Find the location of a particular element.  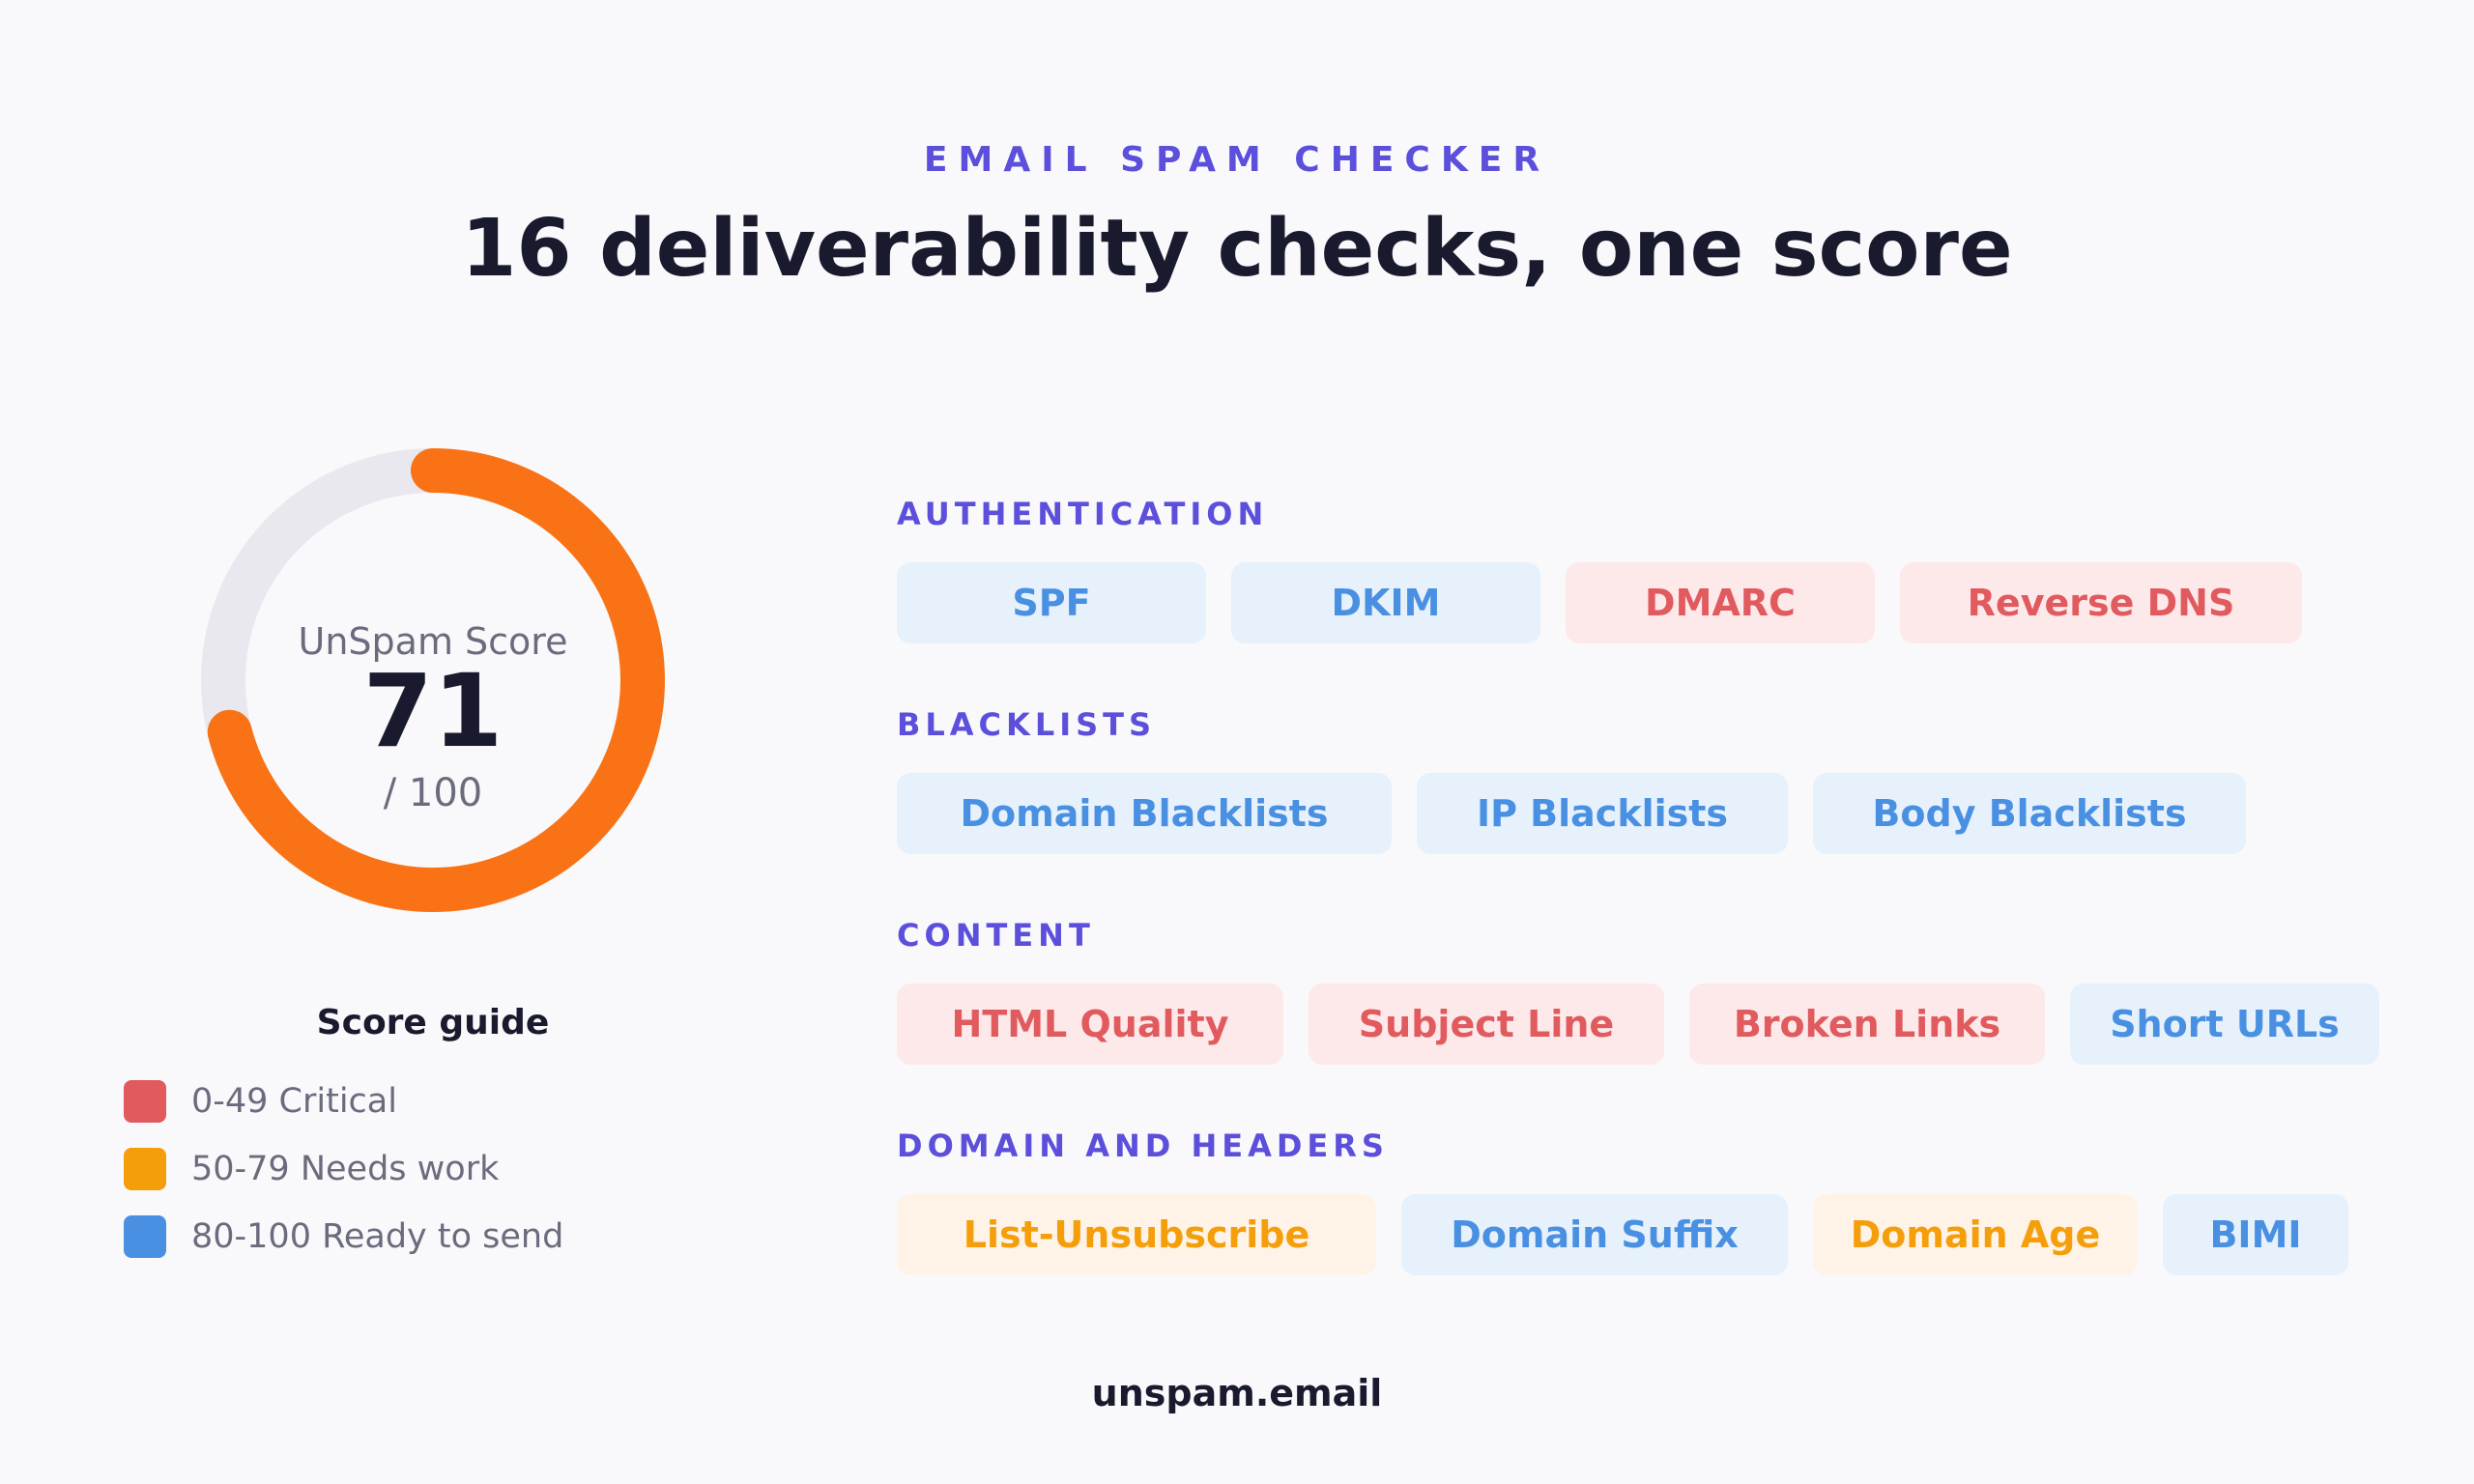

check-chip-domain-blacklists: Domain Blacklists is located at coordinates (1144, 813).